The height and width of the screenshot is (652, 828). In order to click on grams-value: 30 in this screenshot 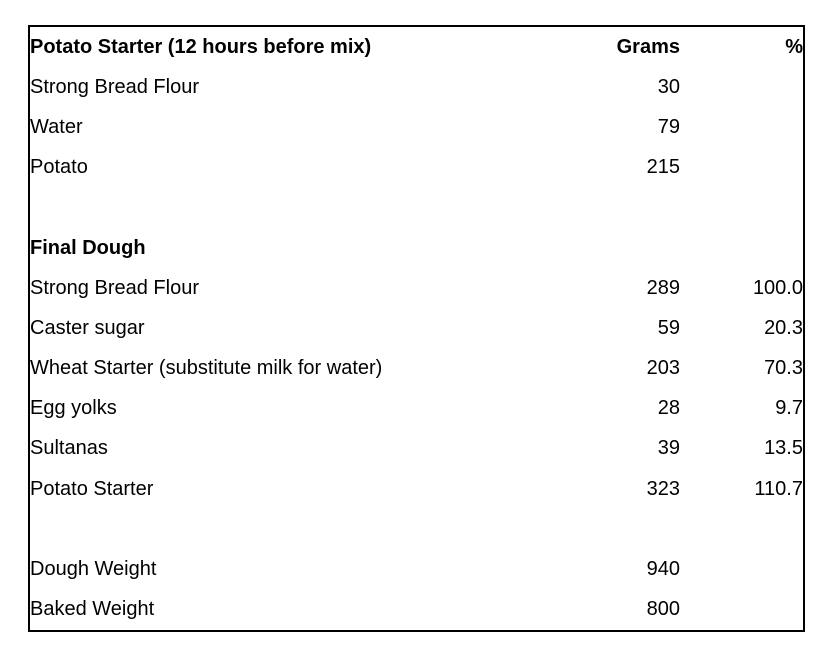, I will do `click(668, 86)`.